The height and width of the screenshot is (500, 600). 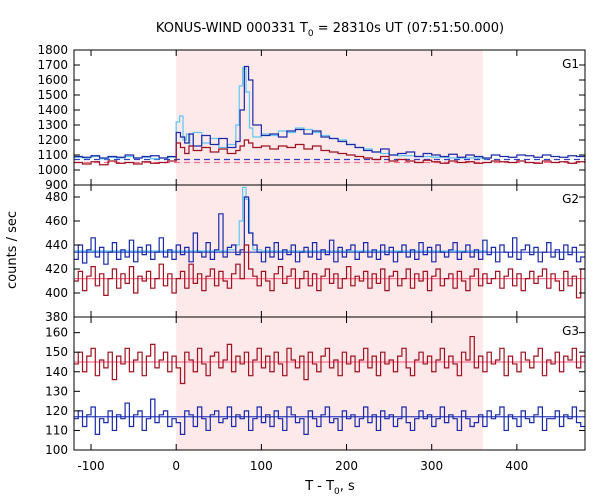 What do you see at coordinates (281, 219) in the screenshot?
I see `series-cyan-g2` at bounding box center [281, 219].